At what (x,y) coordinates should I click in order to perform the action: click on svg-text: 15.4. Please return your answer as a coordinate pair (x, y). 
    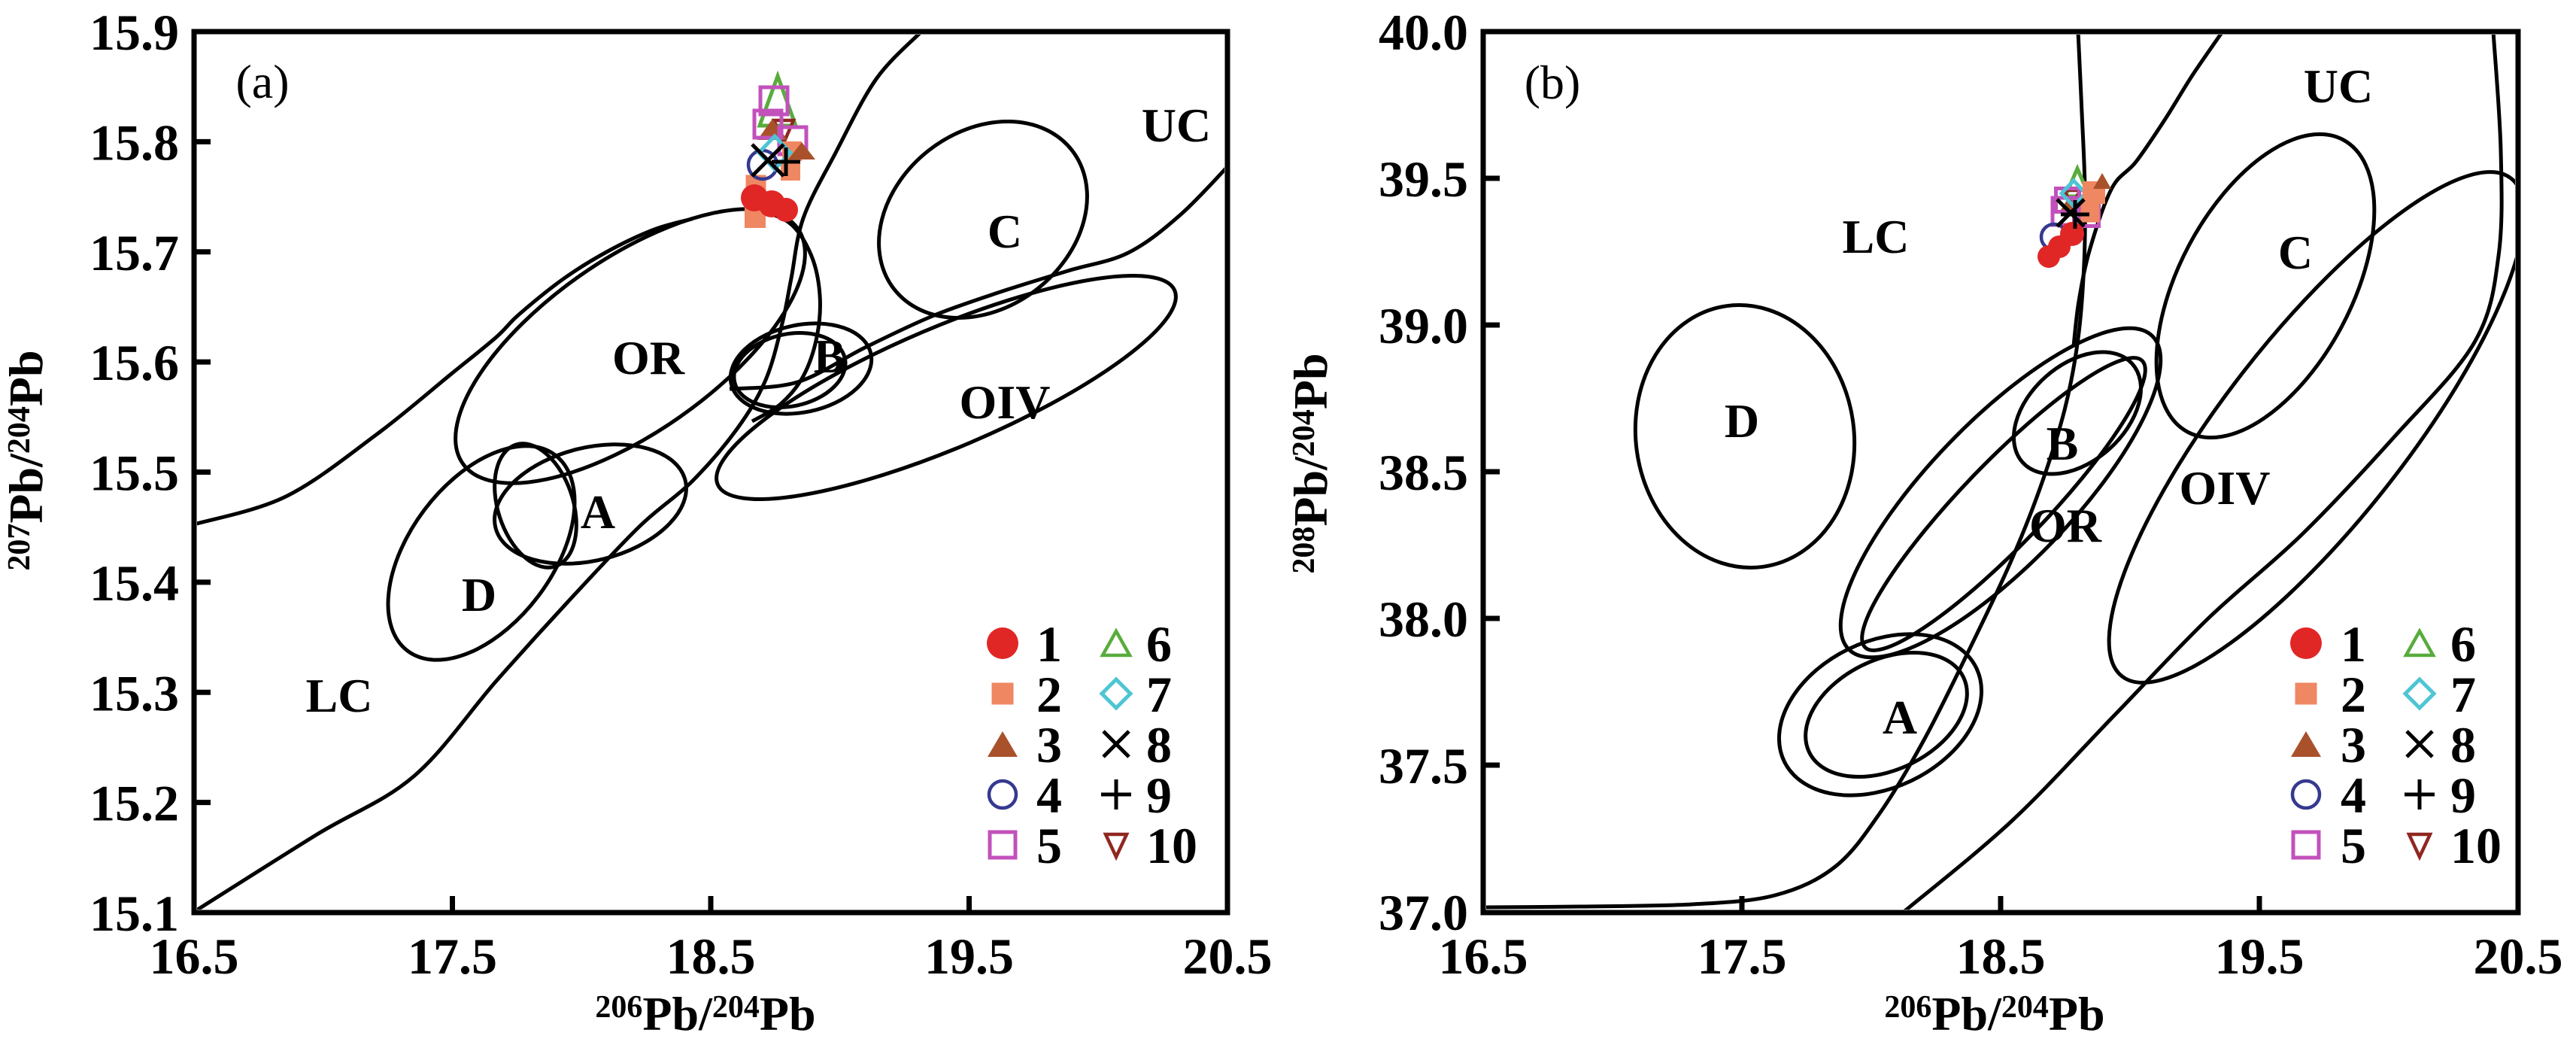
    Looking at the image, I should click on (134, 583).